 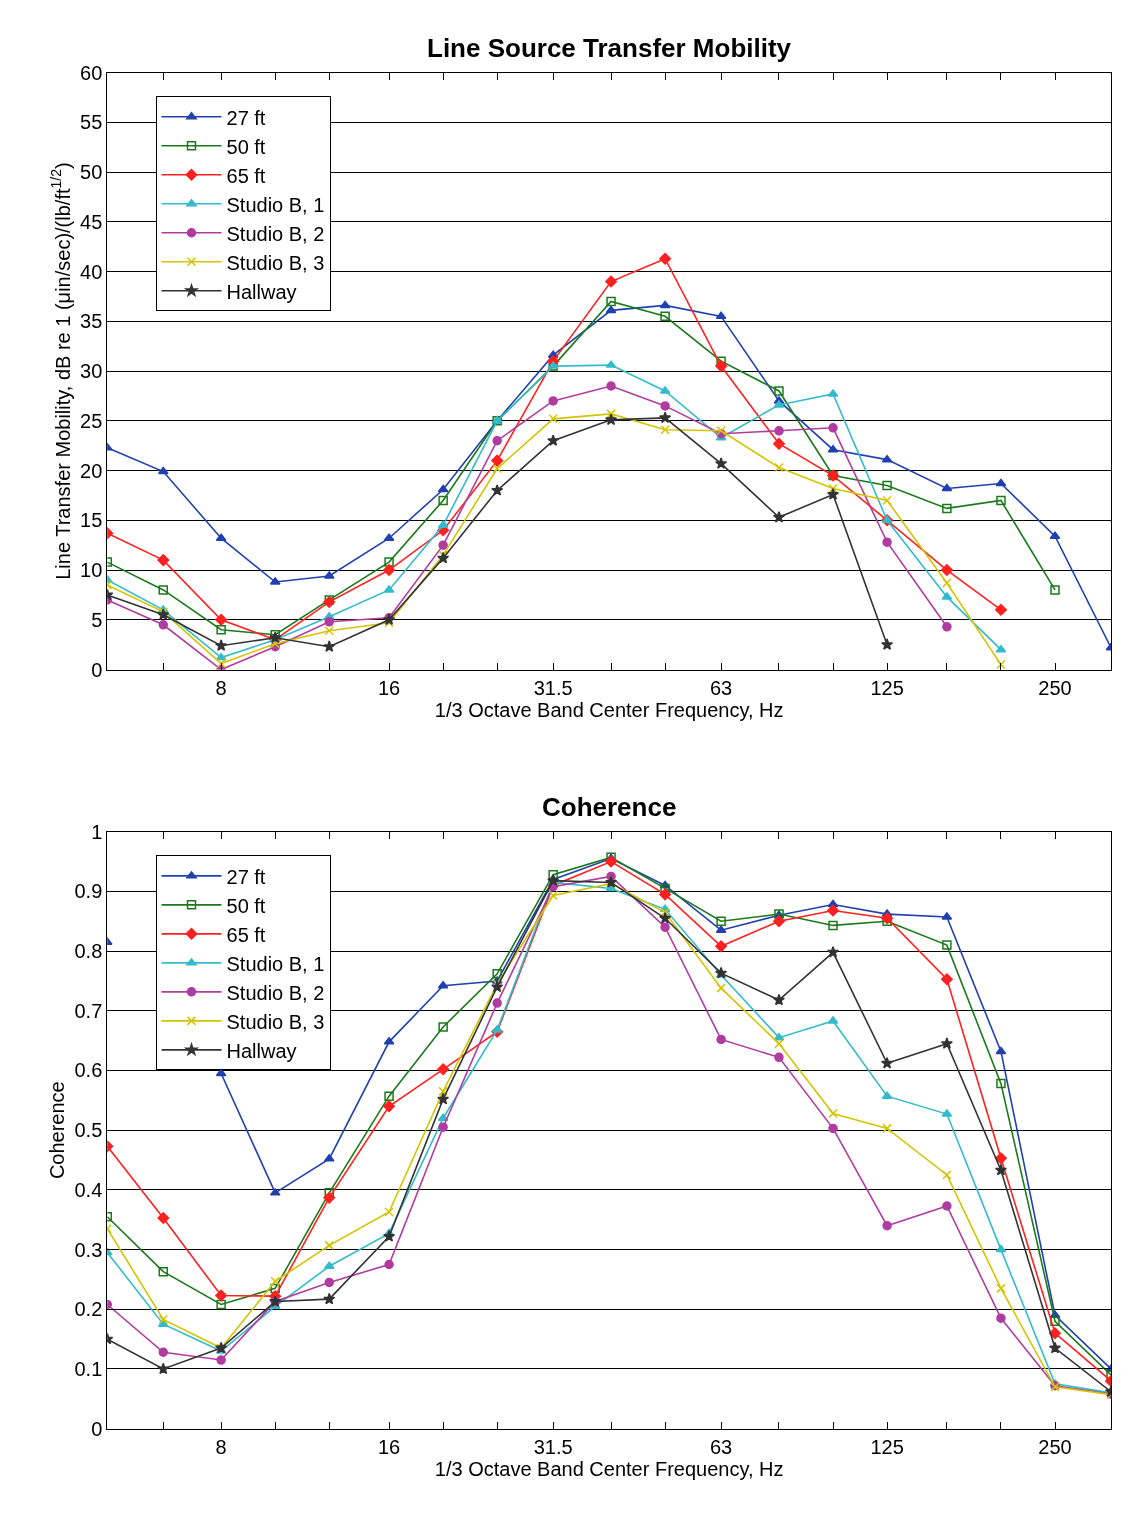 I want to click on y-tick-label: 50, so click(x=91, y=172).